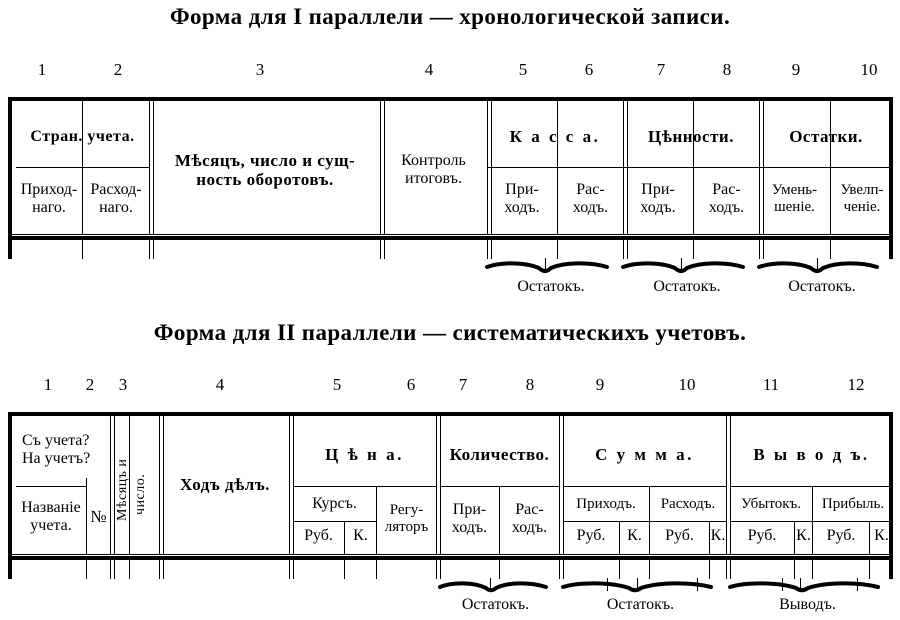 Image resolution: width=900 pixels, height=620 pixels. I want to click on form-2-col-nazvanie-ucheta: Названіе учета., so click(51, 516).